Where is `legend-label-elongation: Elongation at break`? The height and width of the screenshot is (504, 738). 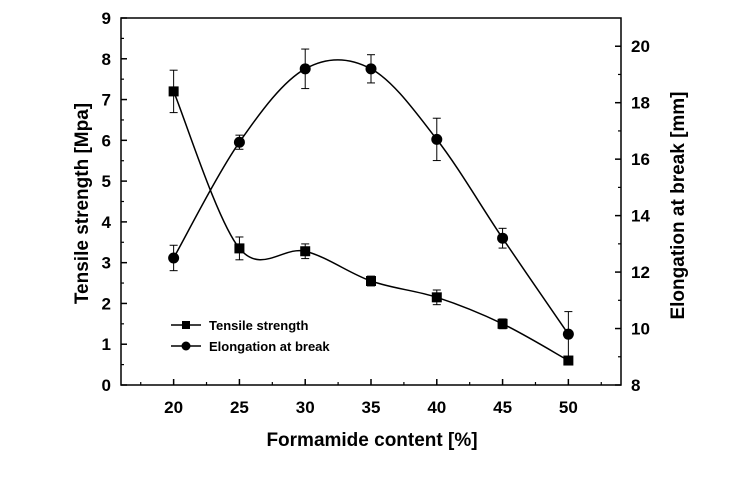 legend-label-elongation: Elongation at break is located at coordinates (269, 346).